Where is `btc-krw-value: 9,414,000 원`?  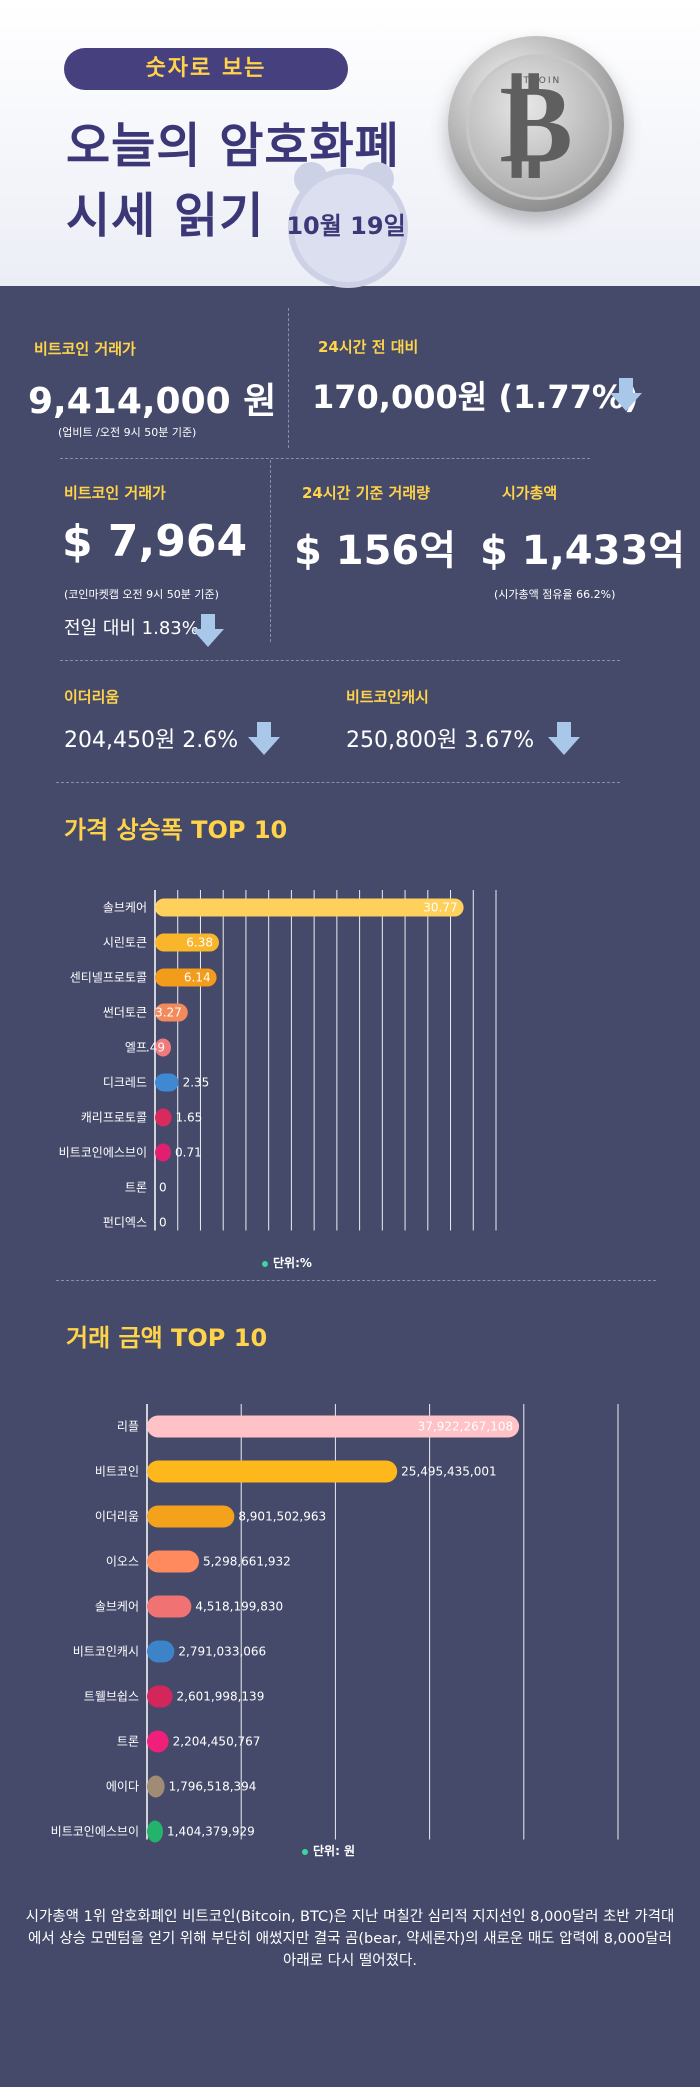
btc-krw-value: 9,414,000 원 is located at coordinates (152, 401).